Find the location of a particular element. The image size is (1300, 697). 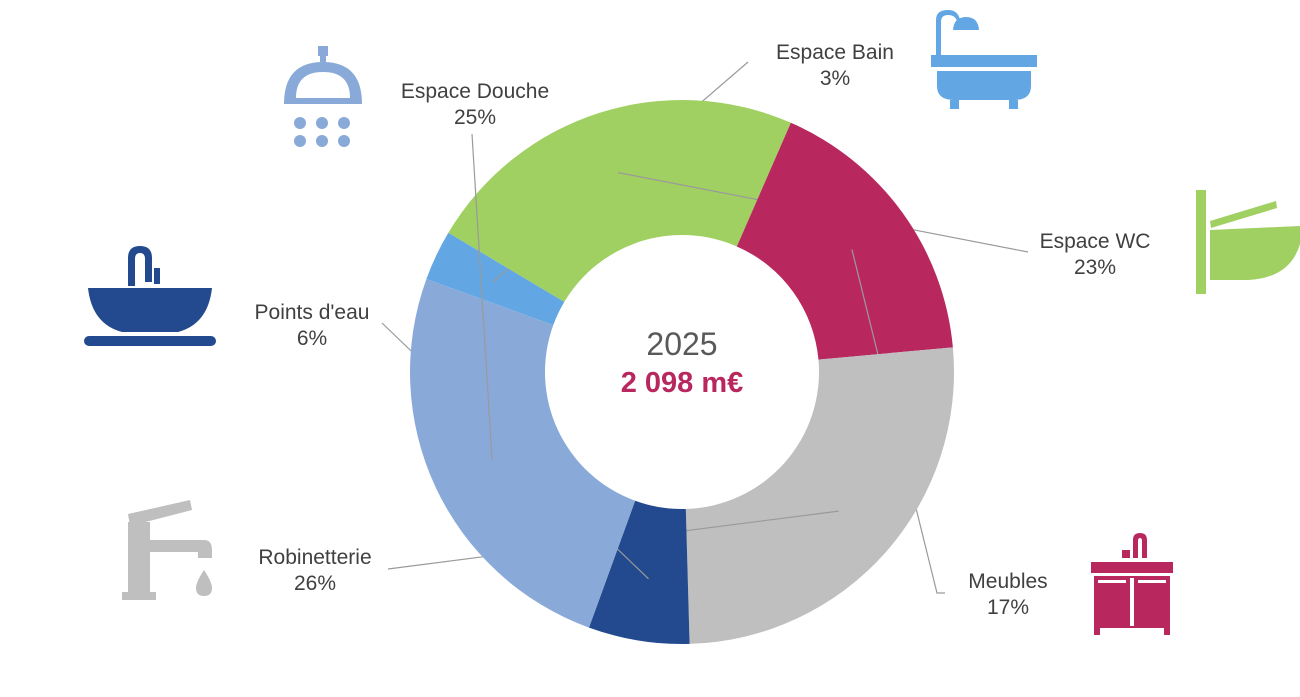

label-percent: 25% is located at coordinates (475, 117).